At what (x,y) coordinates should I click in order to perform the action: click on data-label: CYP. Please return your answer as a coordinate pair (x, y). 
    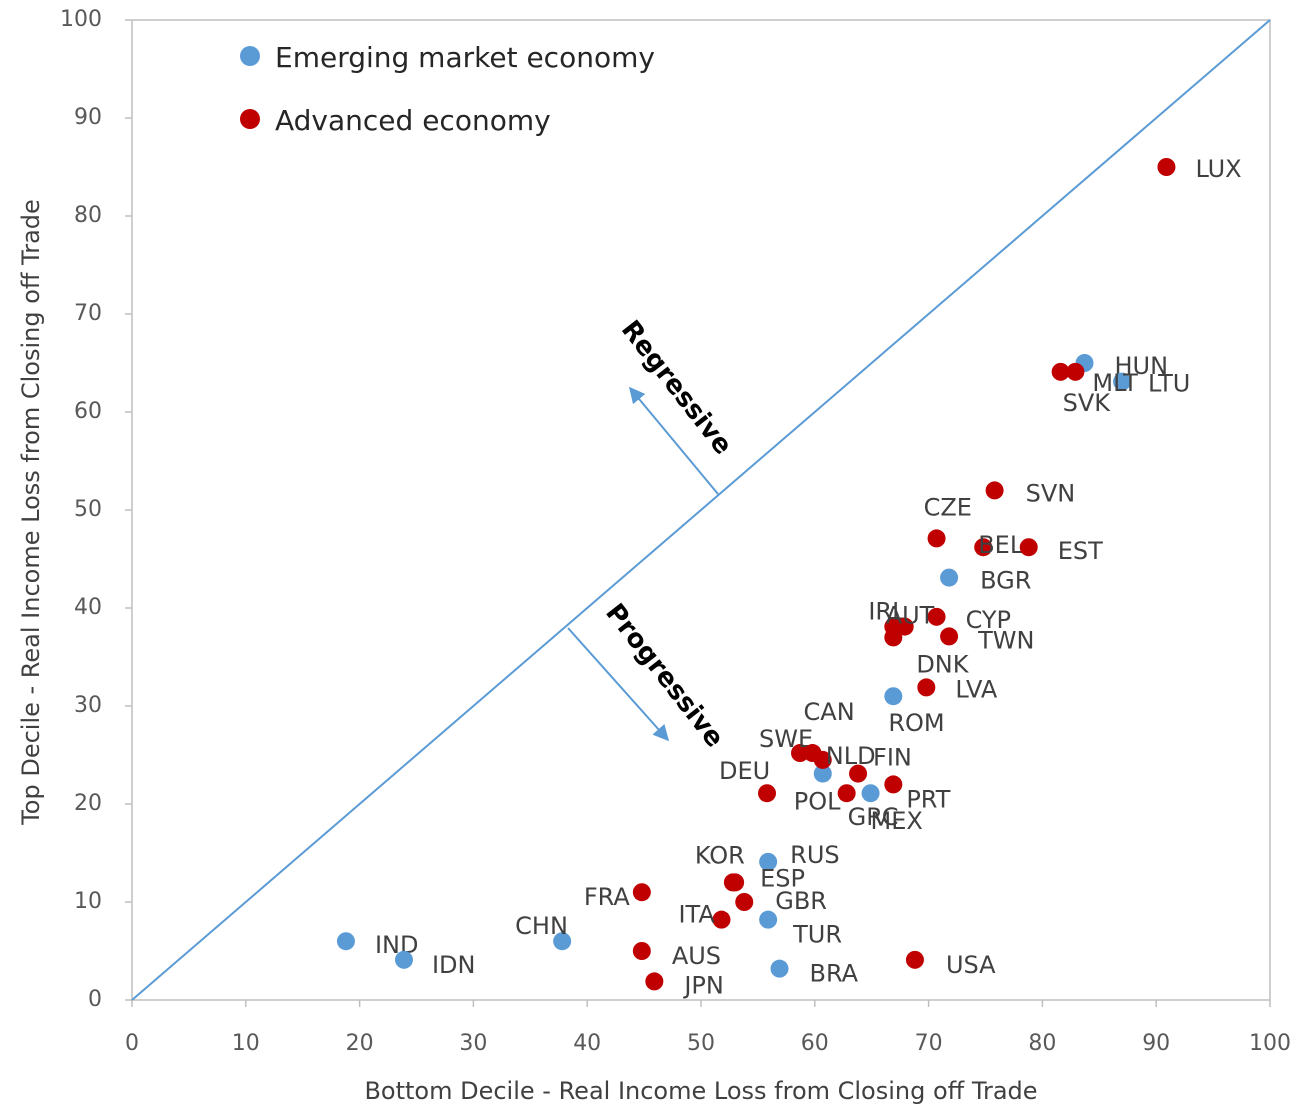
    Looking at the image, I should click on (988, 620).